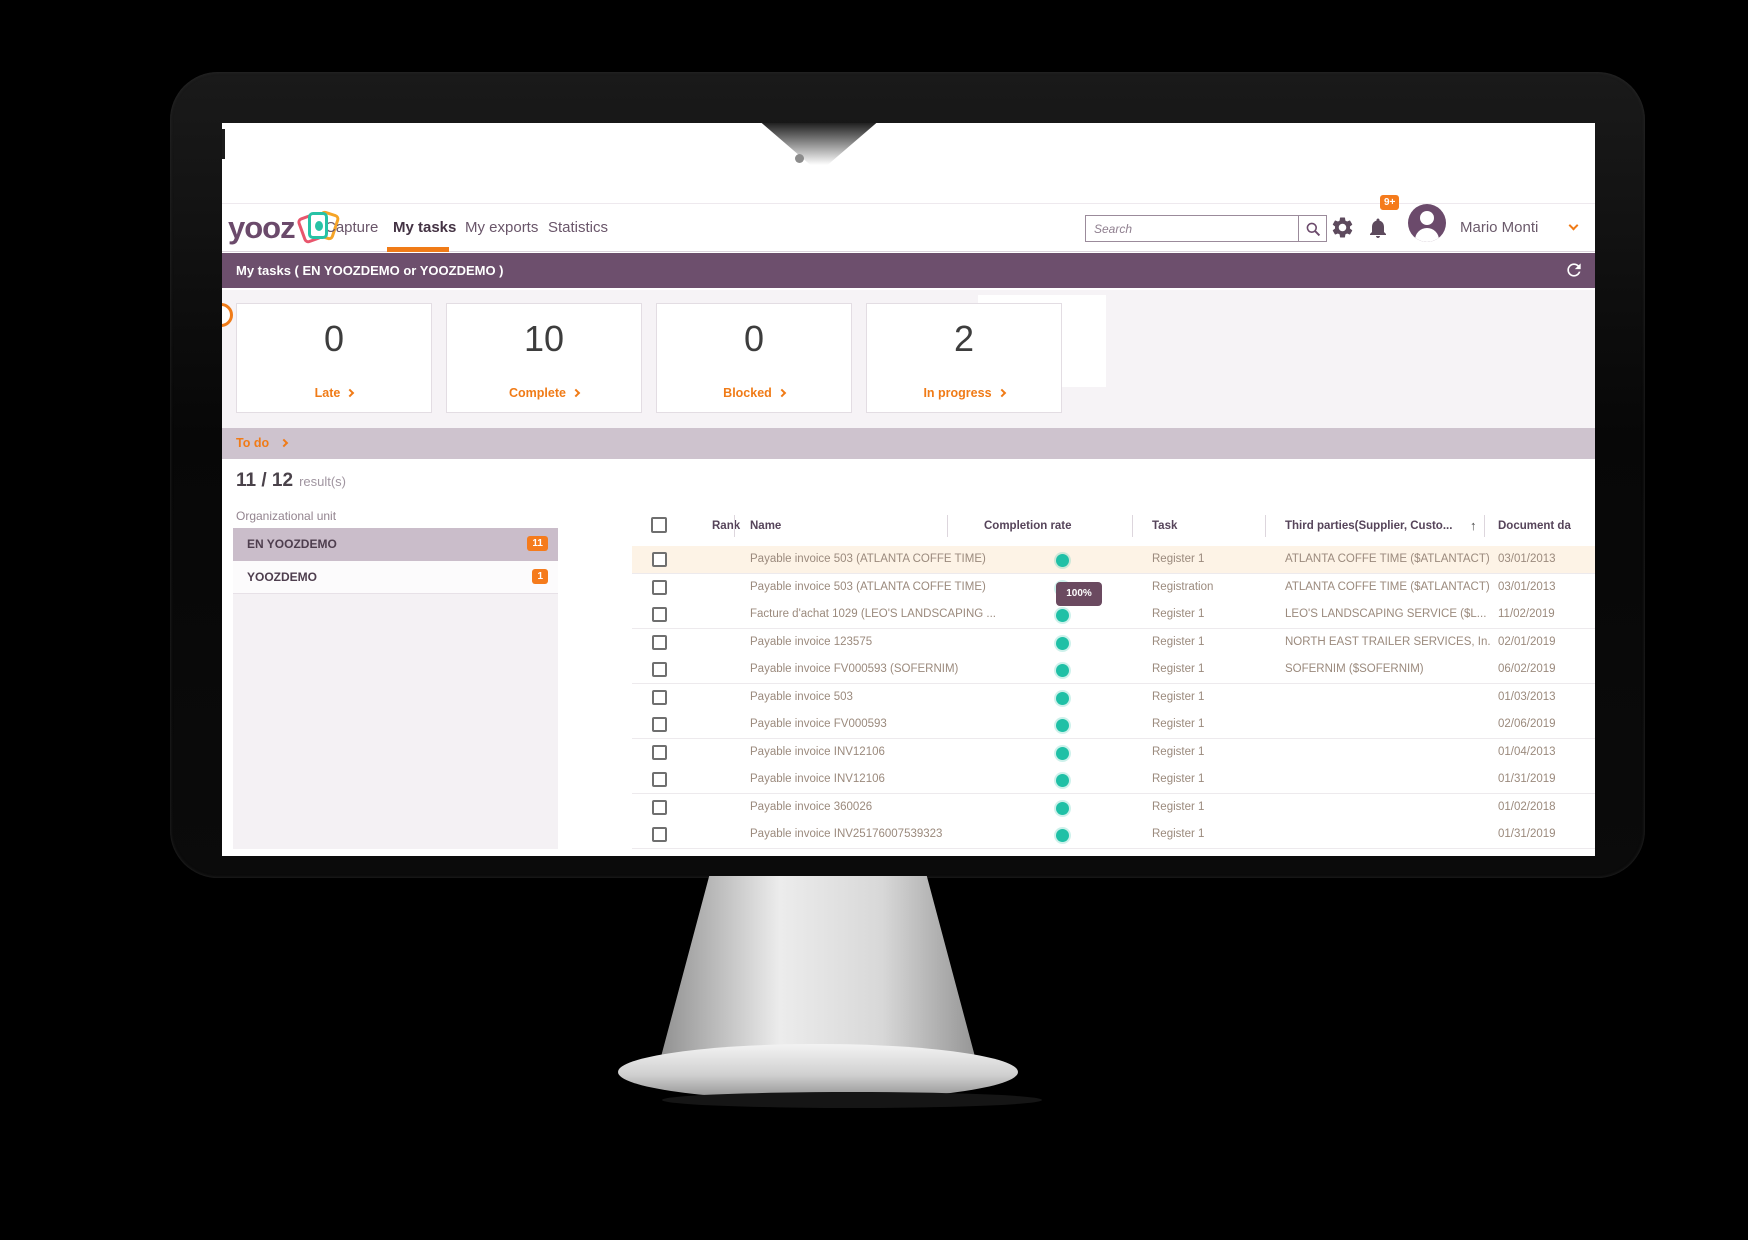 The image size is (1748, 1240). Describe the element at coordinates (1192, 228) in the screenshot. I see `search-input` at that location.